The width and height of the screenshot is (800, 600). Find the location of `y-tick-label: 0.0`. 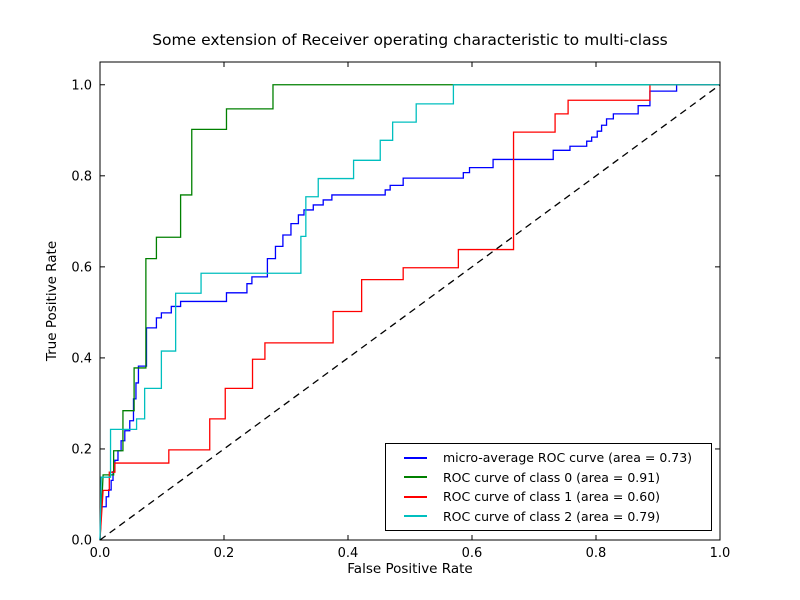

y-tick-label: 0.0 is located at coordinates (81, 541).